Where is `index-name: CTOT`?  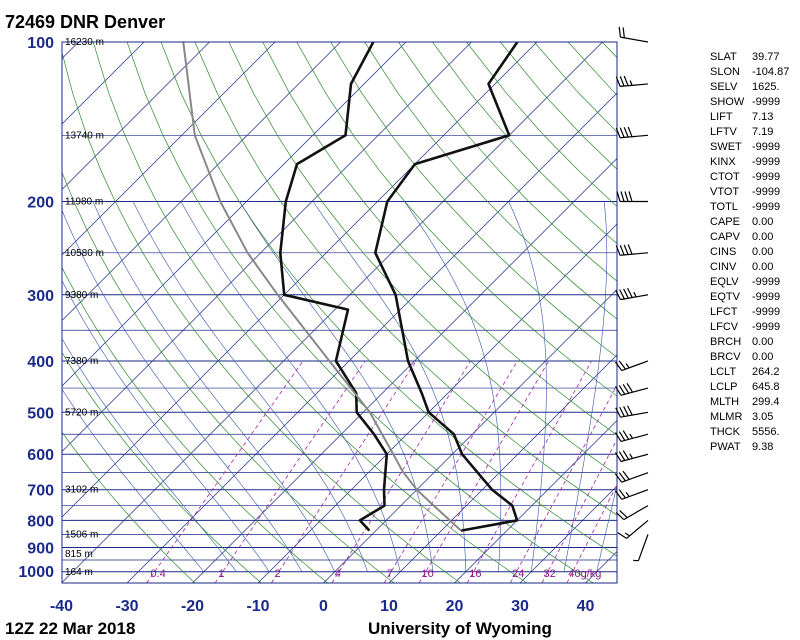 index-name: CTOT is located at coordinates (725, 177).